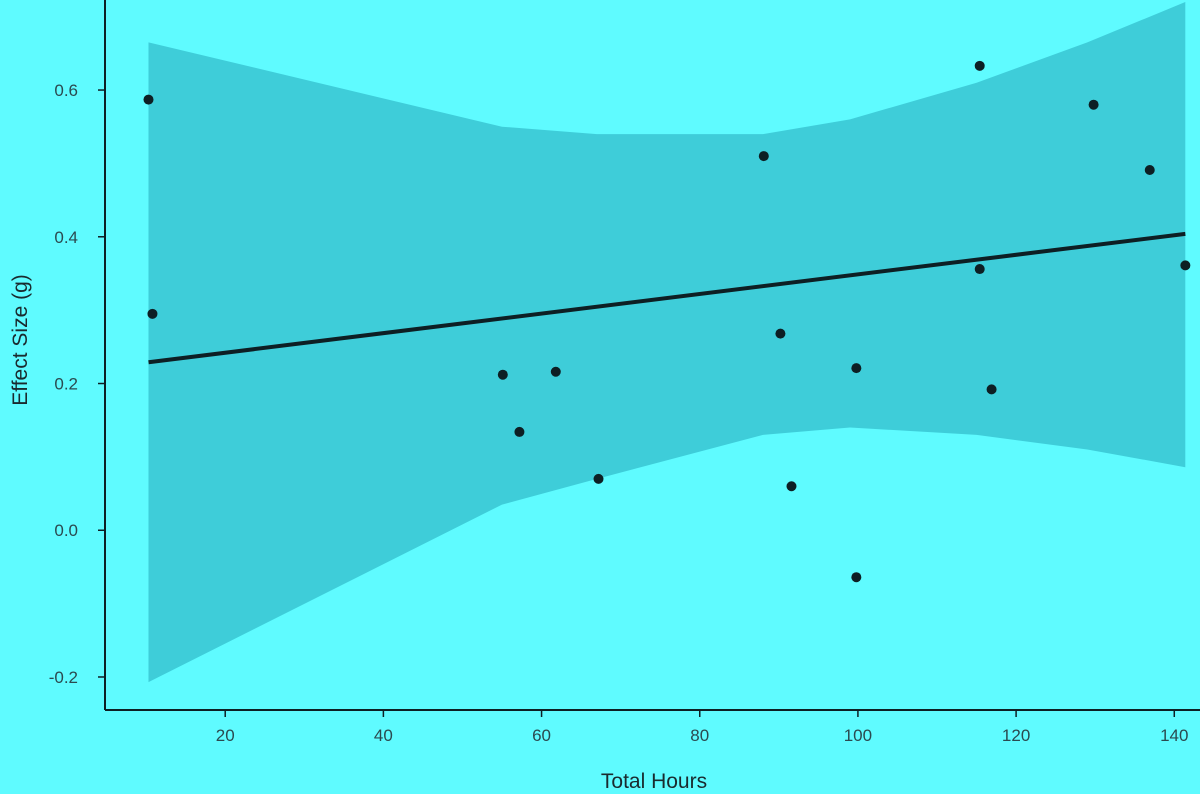  What do you see at coordinates (1174, 735) in the screenshot?
I see `x-tick-label: 140` at bounding box center [1174, 735].